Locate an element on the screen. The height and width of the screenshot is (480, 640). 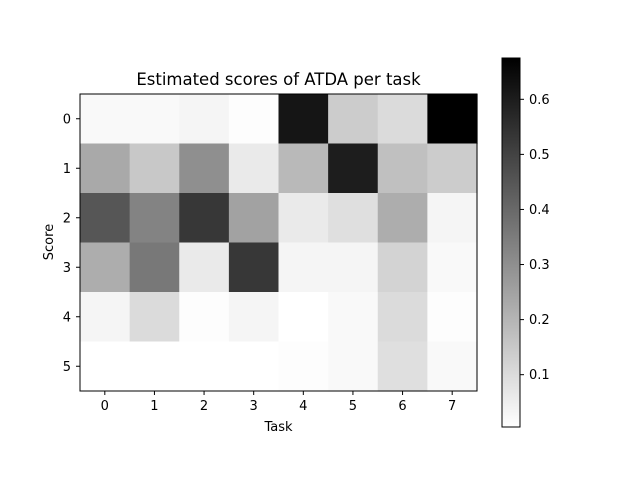
colorbar-tick-label: 0.1 is located at coordinates (539, 375).